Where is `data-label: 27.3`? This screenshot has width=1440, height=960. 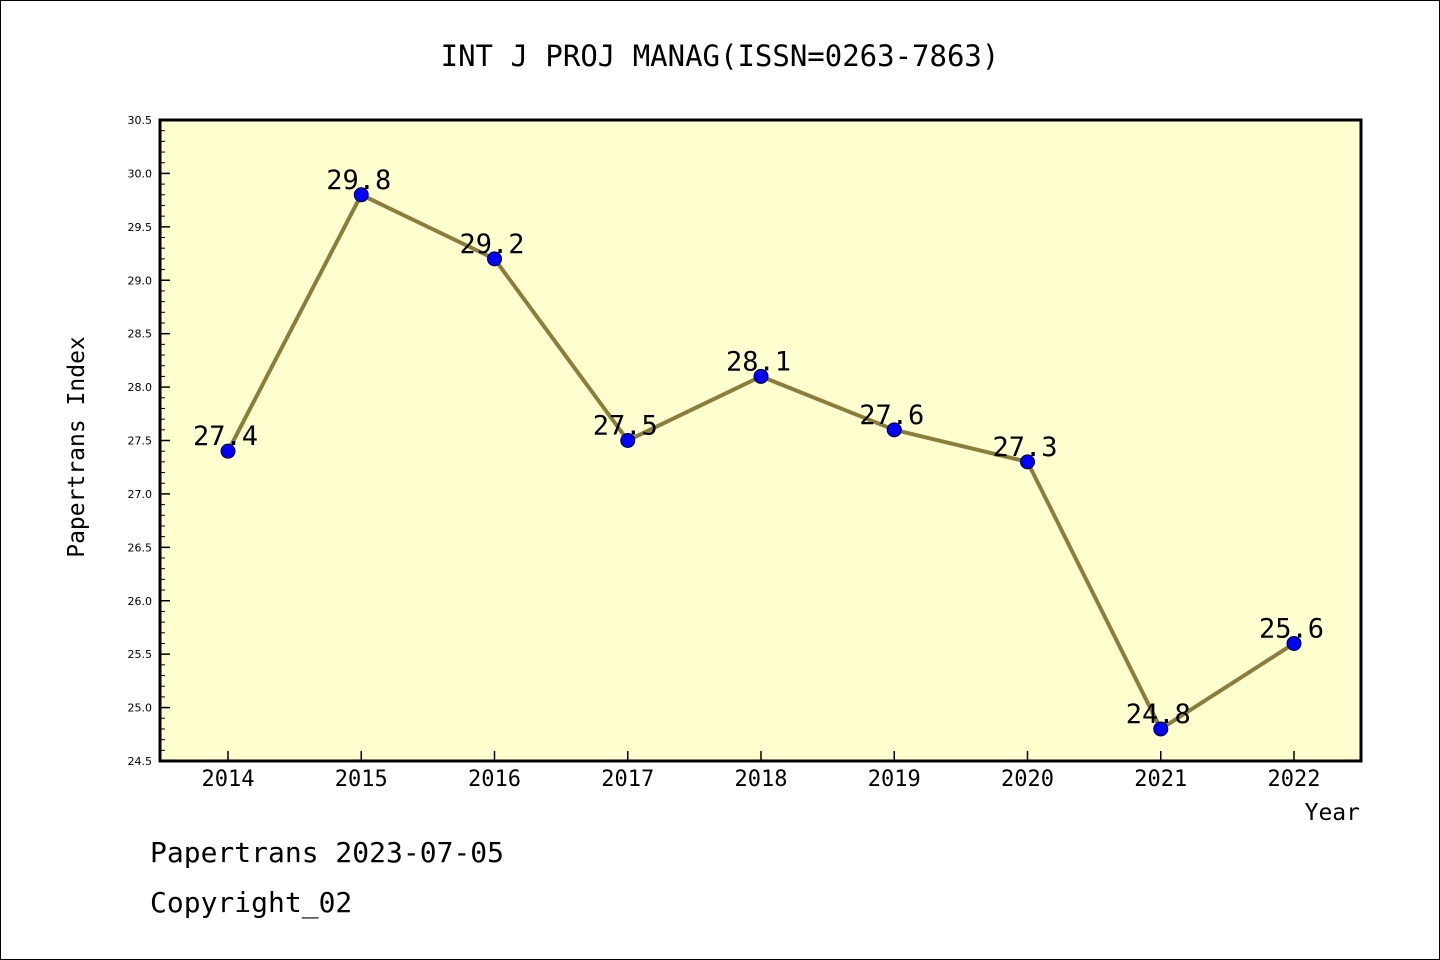 data-label: 27.3 is located at coordinates (1024, 447).